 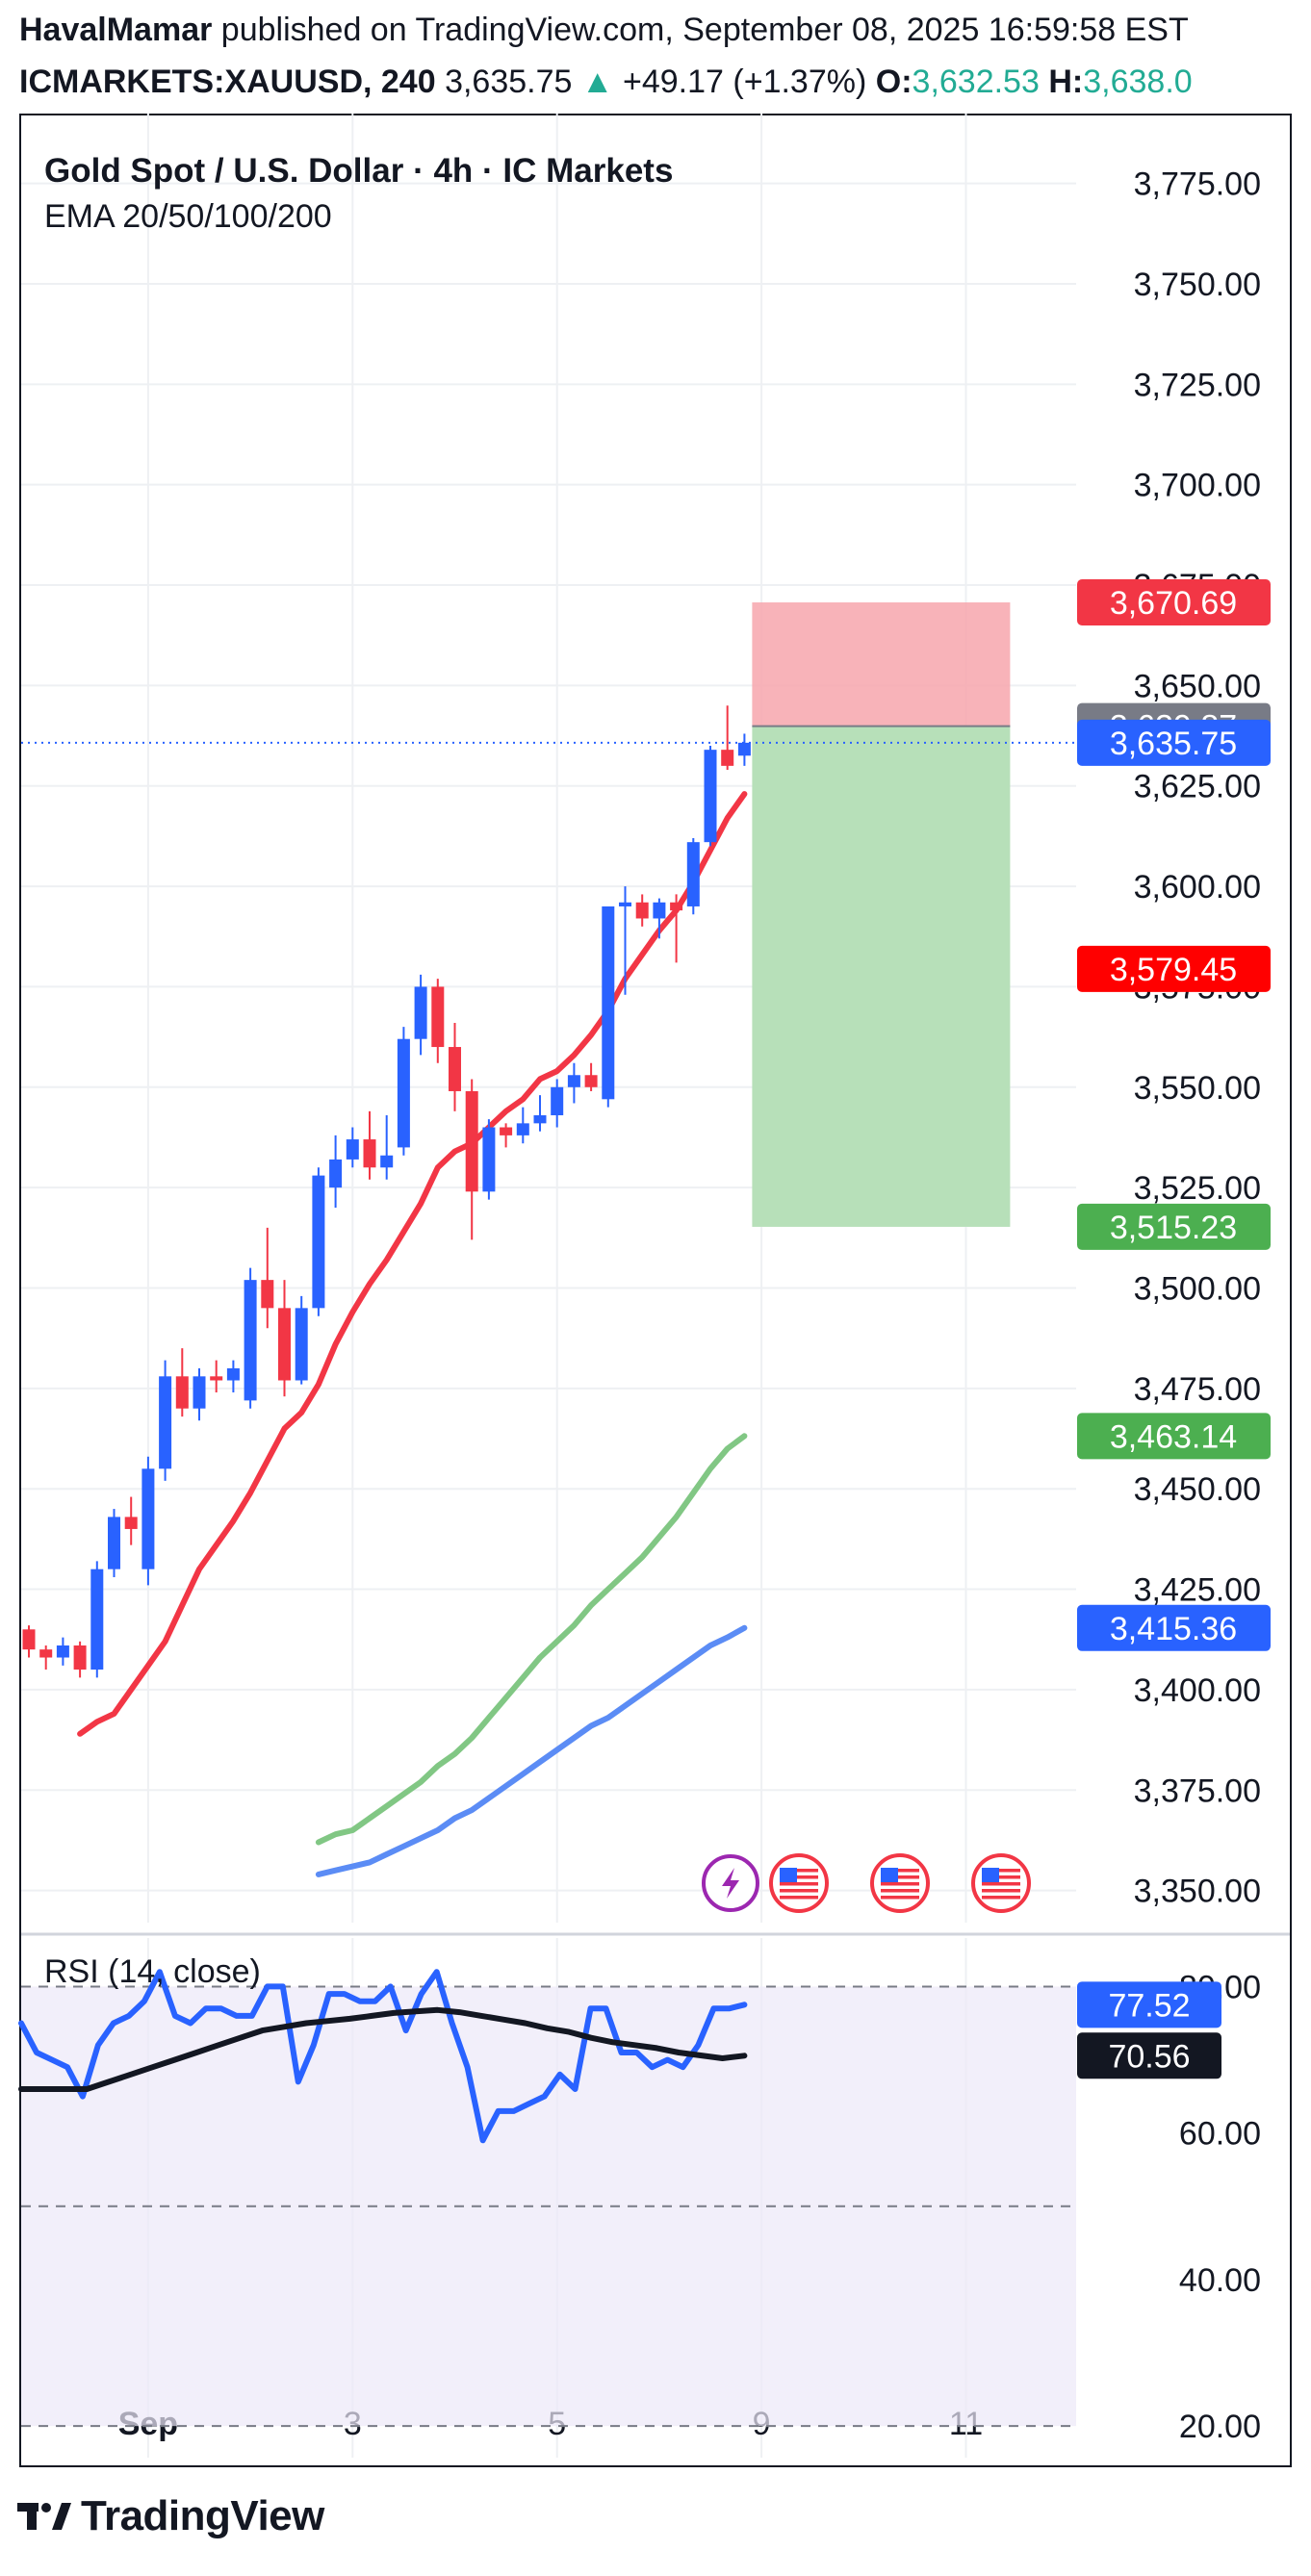 What do you see at coordinates (1197, 285) in the screenshot?
I see `y-tick-label: 3,750.00` at bounding box center [1197, 285].